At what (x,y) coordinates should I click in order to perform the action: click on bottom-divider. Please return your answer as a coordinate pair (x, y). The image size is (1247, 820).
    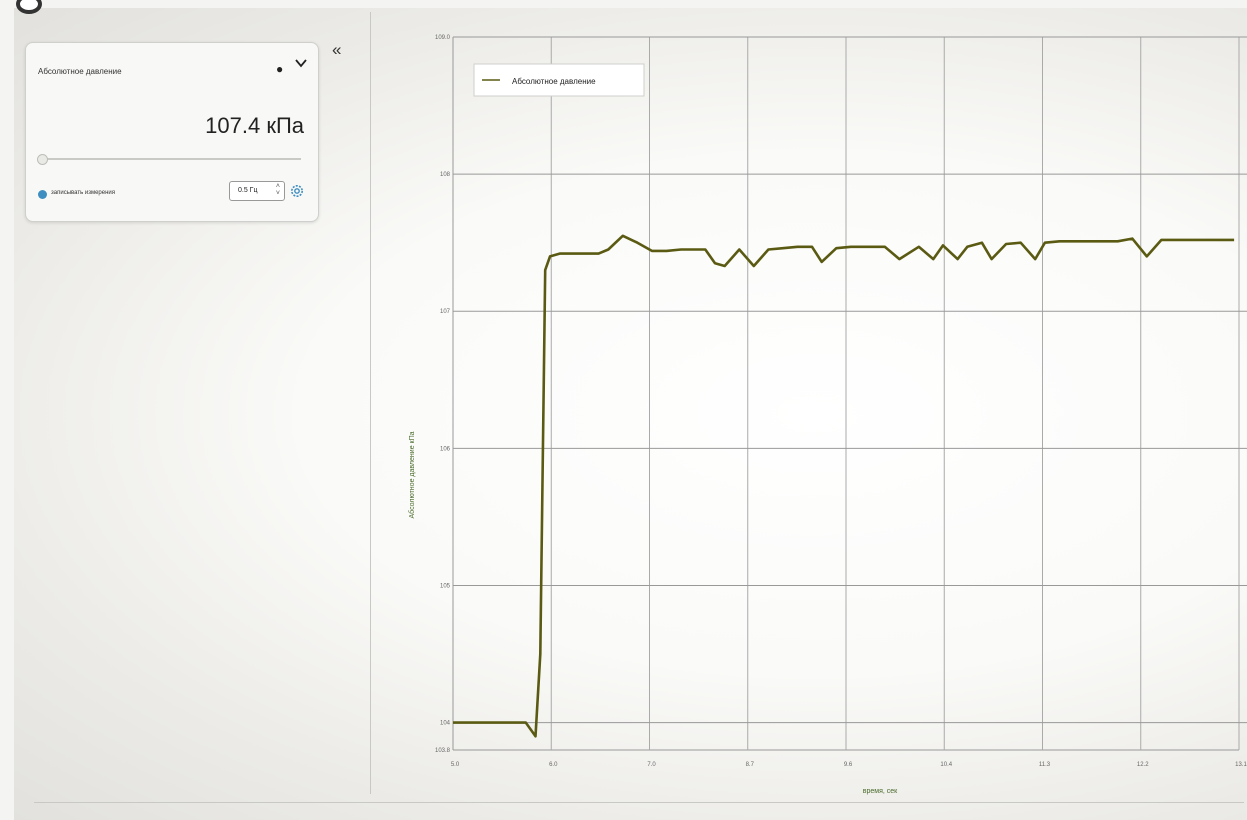
    Looking at the image, I should click on (639, 802).